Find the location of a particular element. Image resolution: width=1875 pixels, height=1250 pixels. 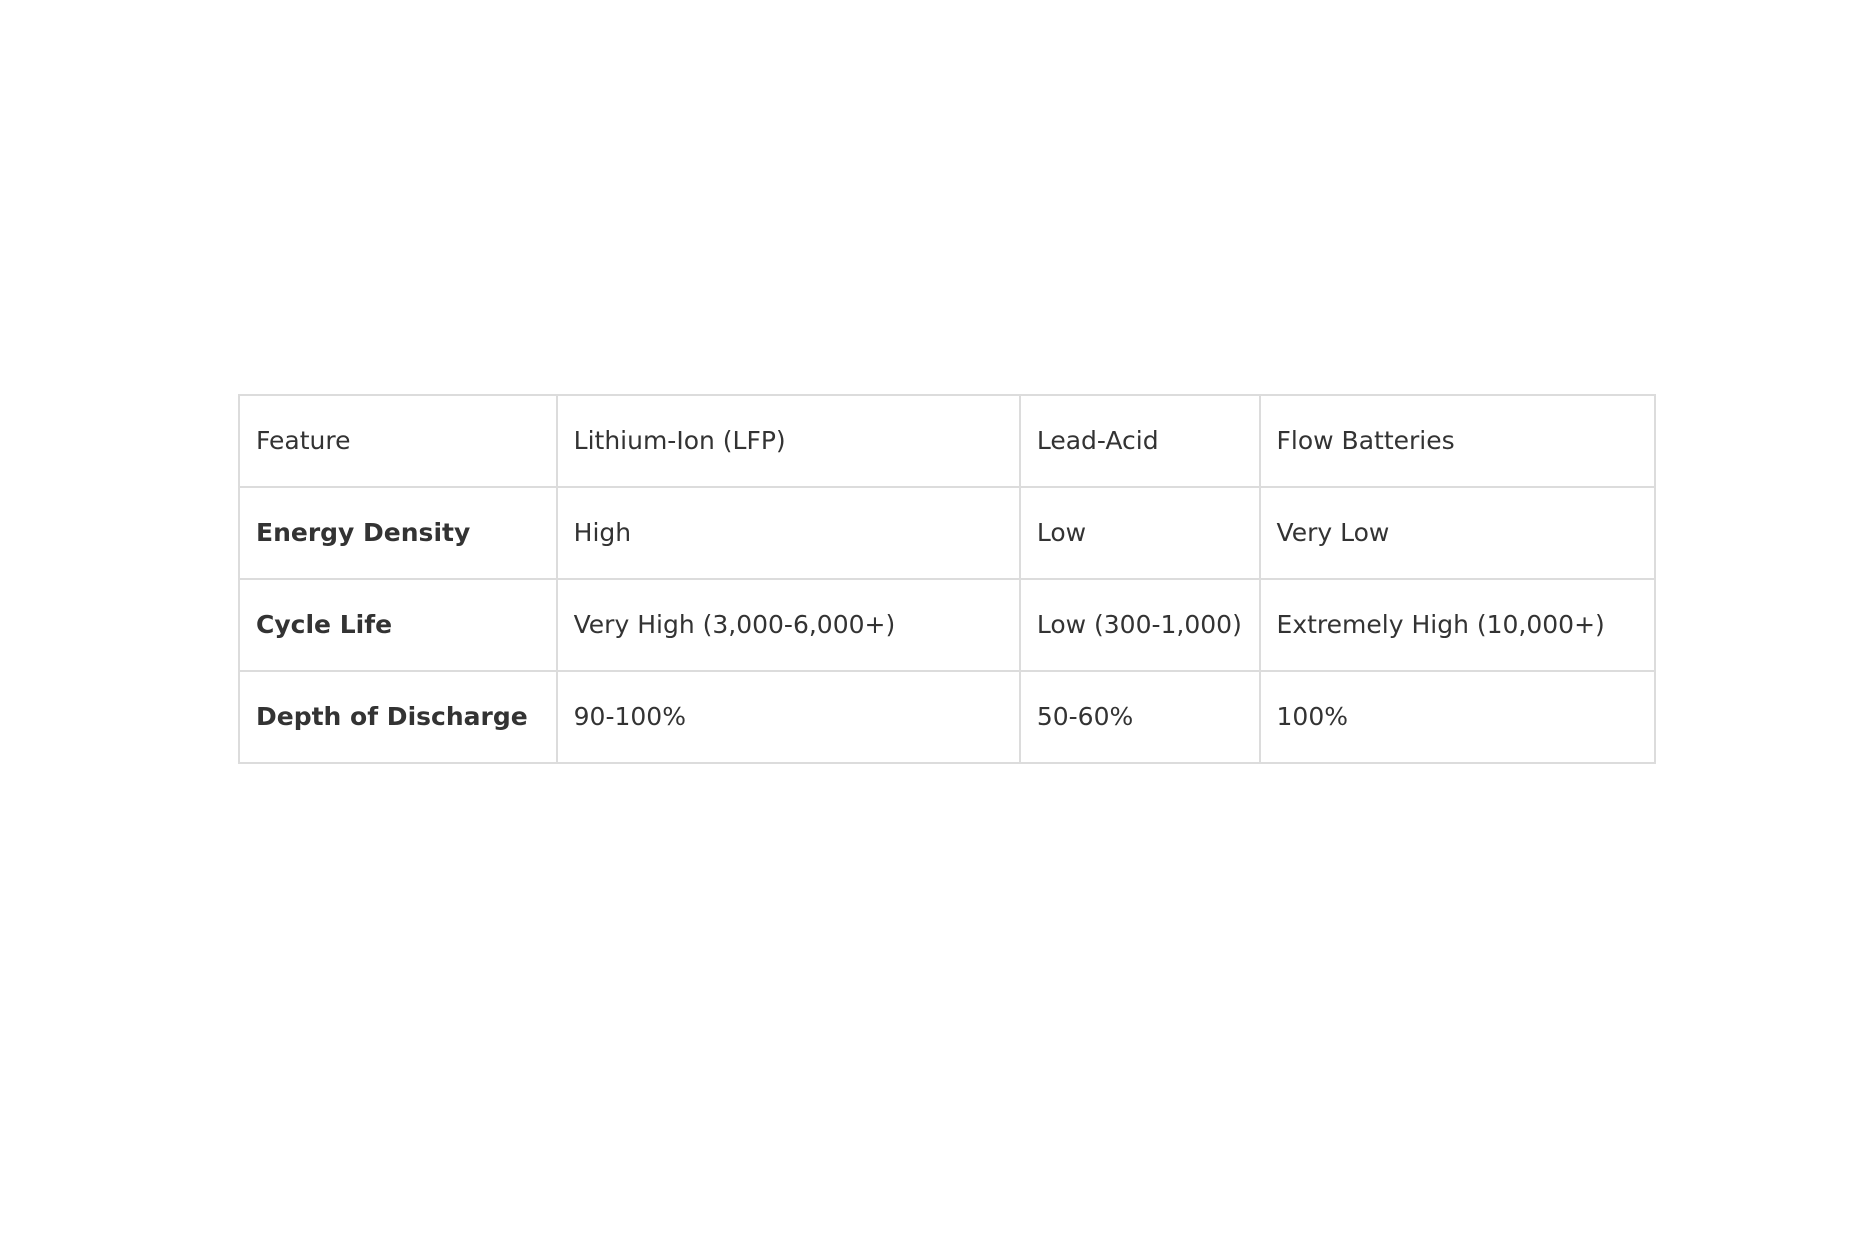

header-cell: Feature is located at coordinates (398, 441).